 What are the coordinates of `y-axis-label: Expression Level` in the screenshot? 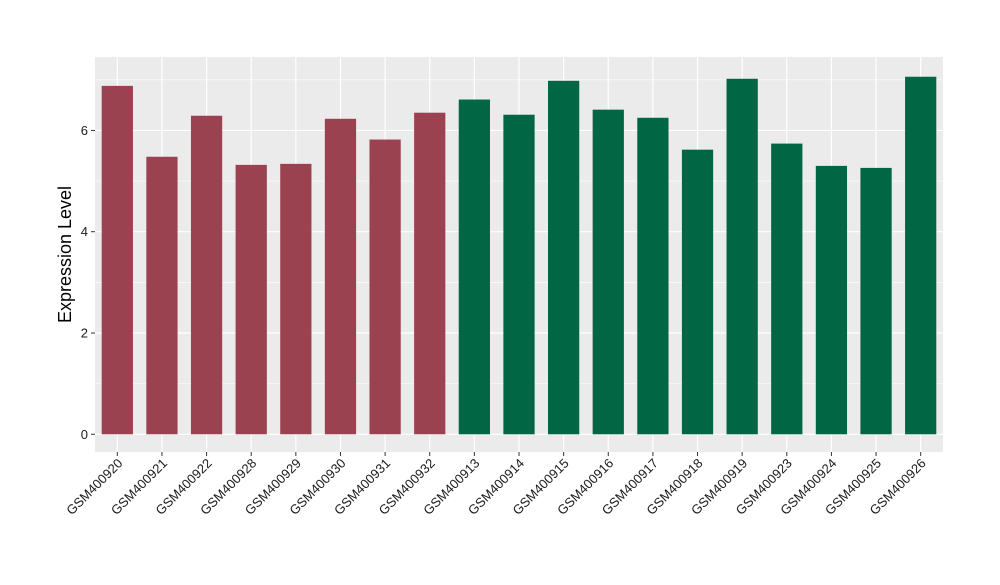 It's located at (65, 254).